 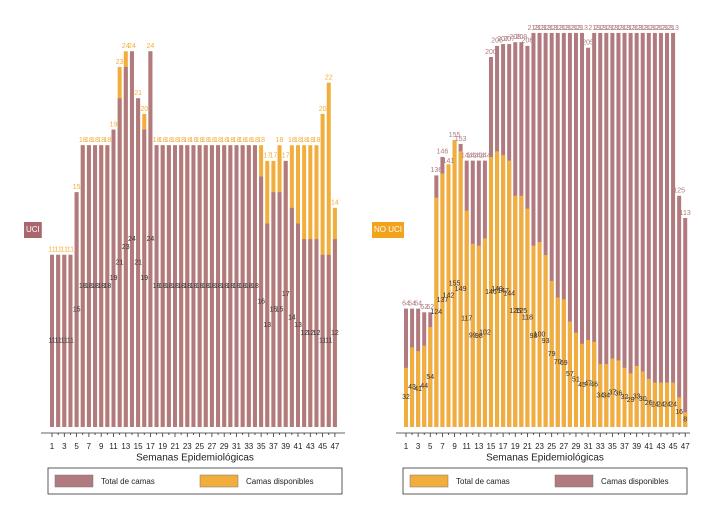 What do you see at coordinates (588, 446) in the screenshot?
I see `x-tick-label: 31` at bounding box center [588, 446].